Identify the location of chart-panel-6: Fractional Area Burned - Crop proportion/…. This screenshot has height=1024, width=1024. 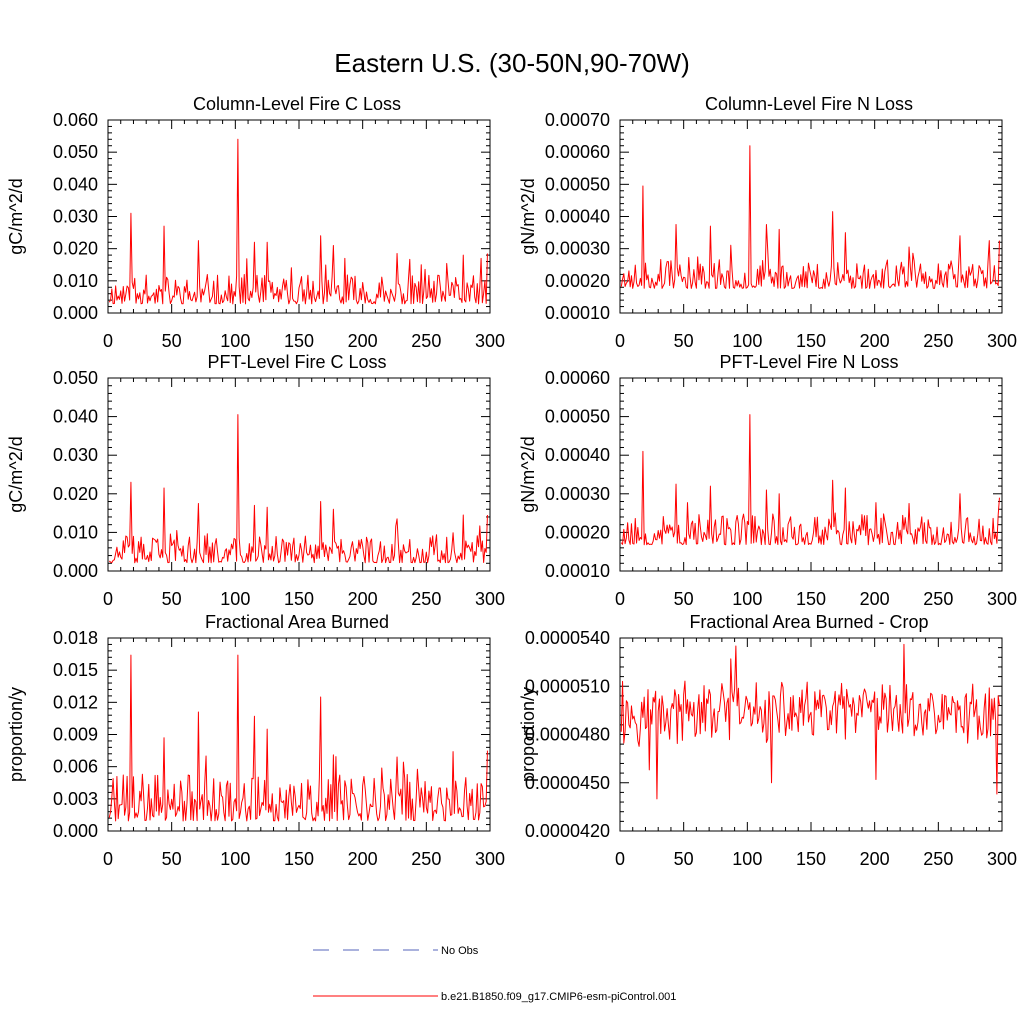
(767, 740).